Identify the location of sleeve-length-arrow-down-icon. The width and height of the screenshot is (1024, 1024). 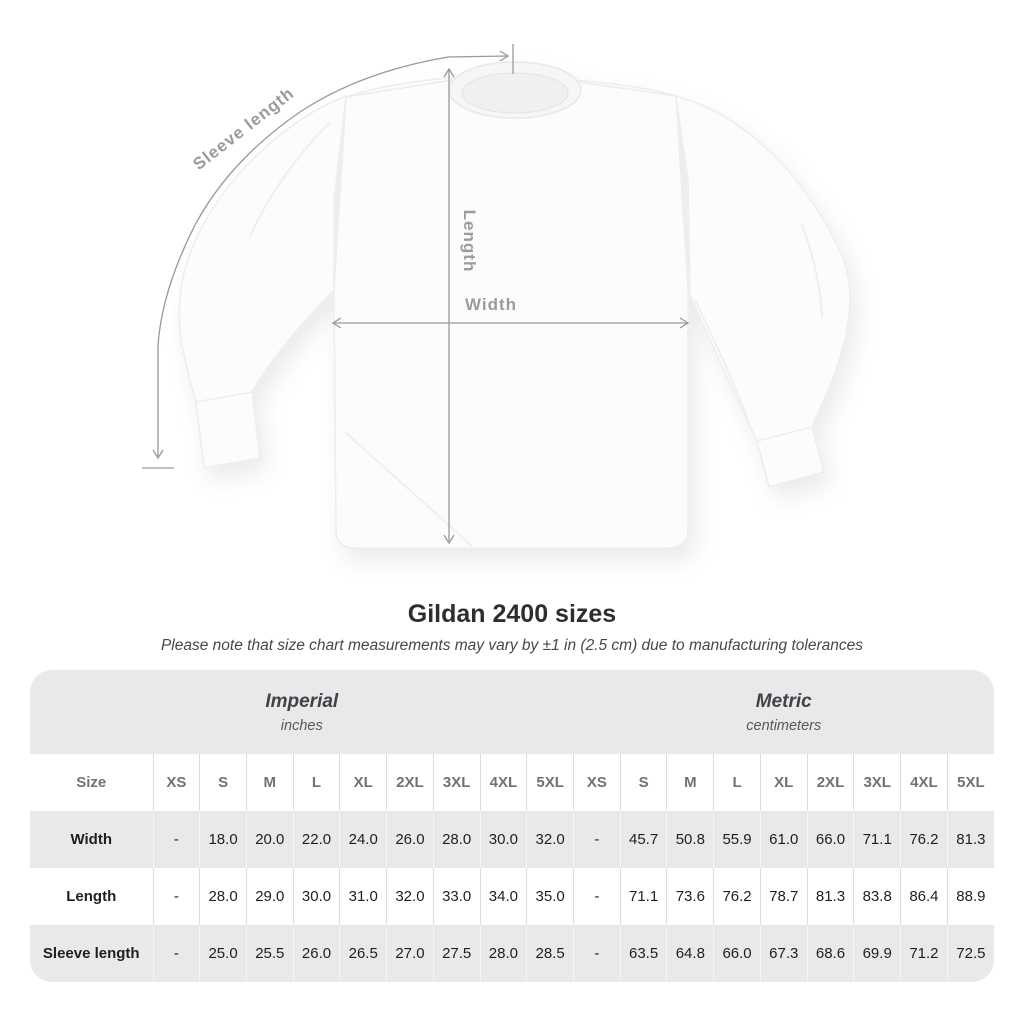
(158, 454).